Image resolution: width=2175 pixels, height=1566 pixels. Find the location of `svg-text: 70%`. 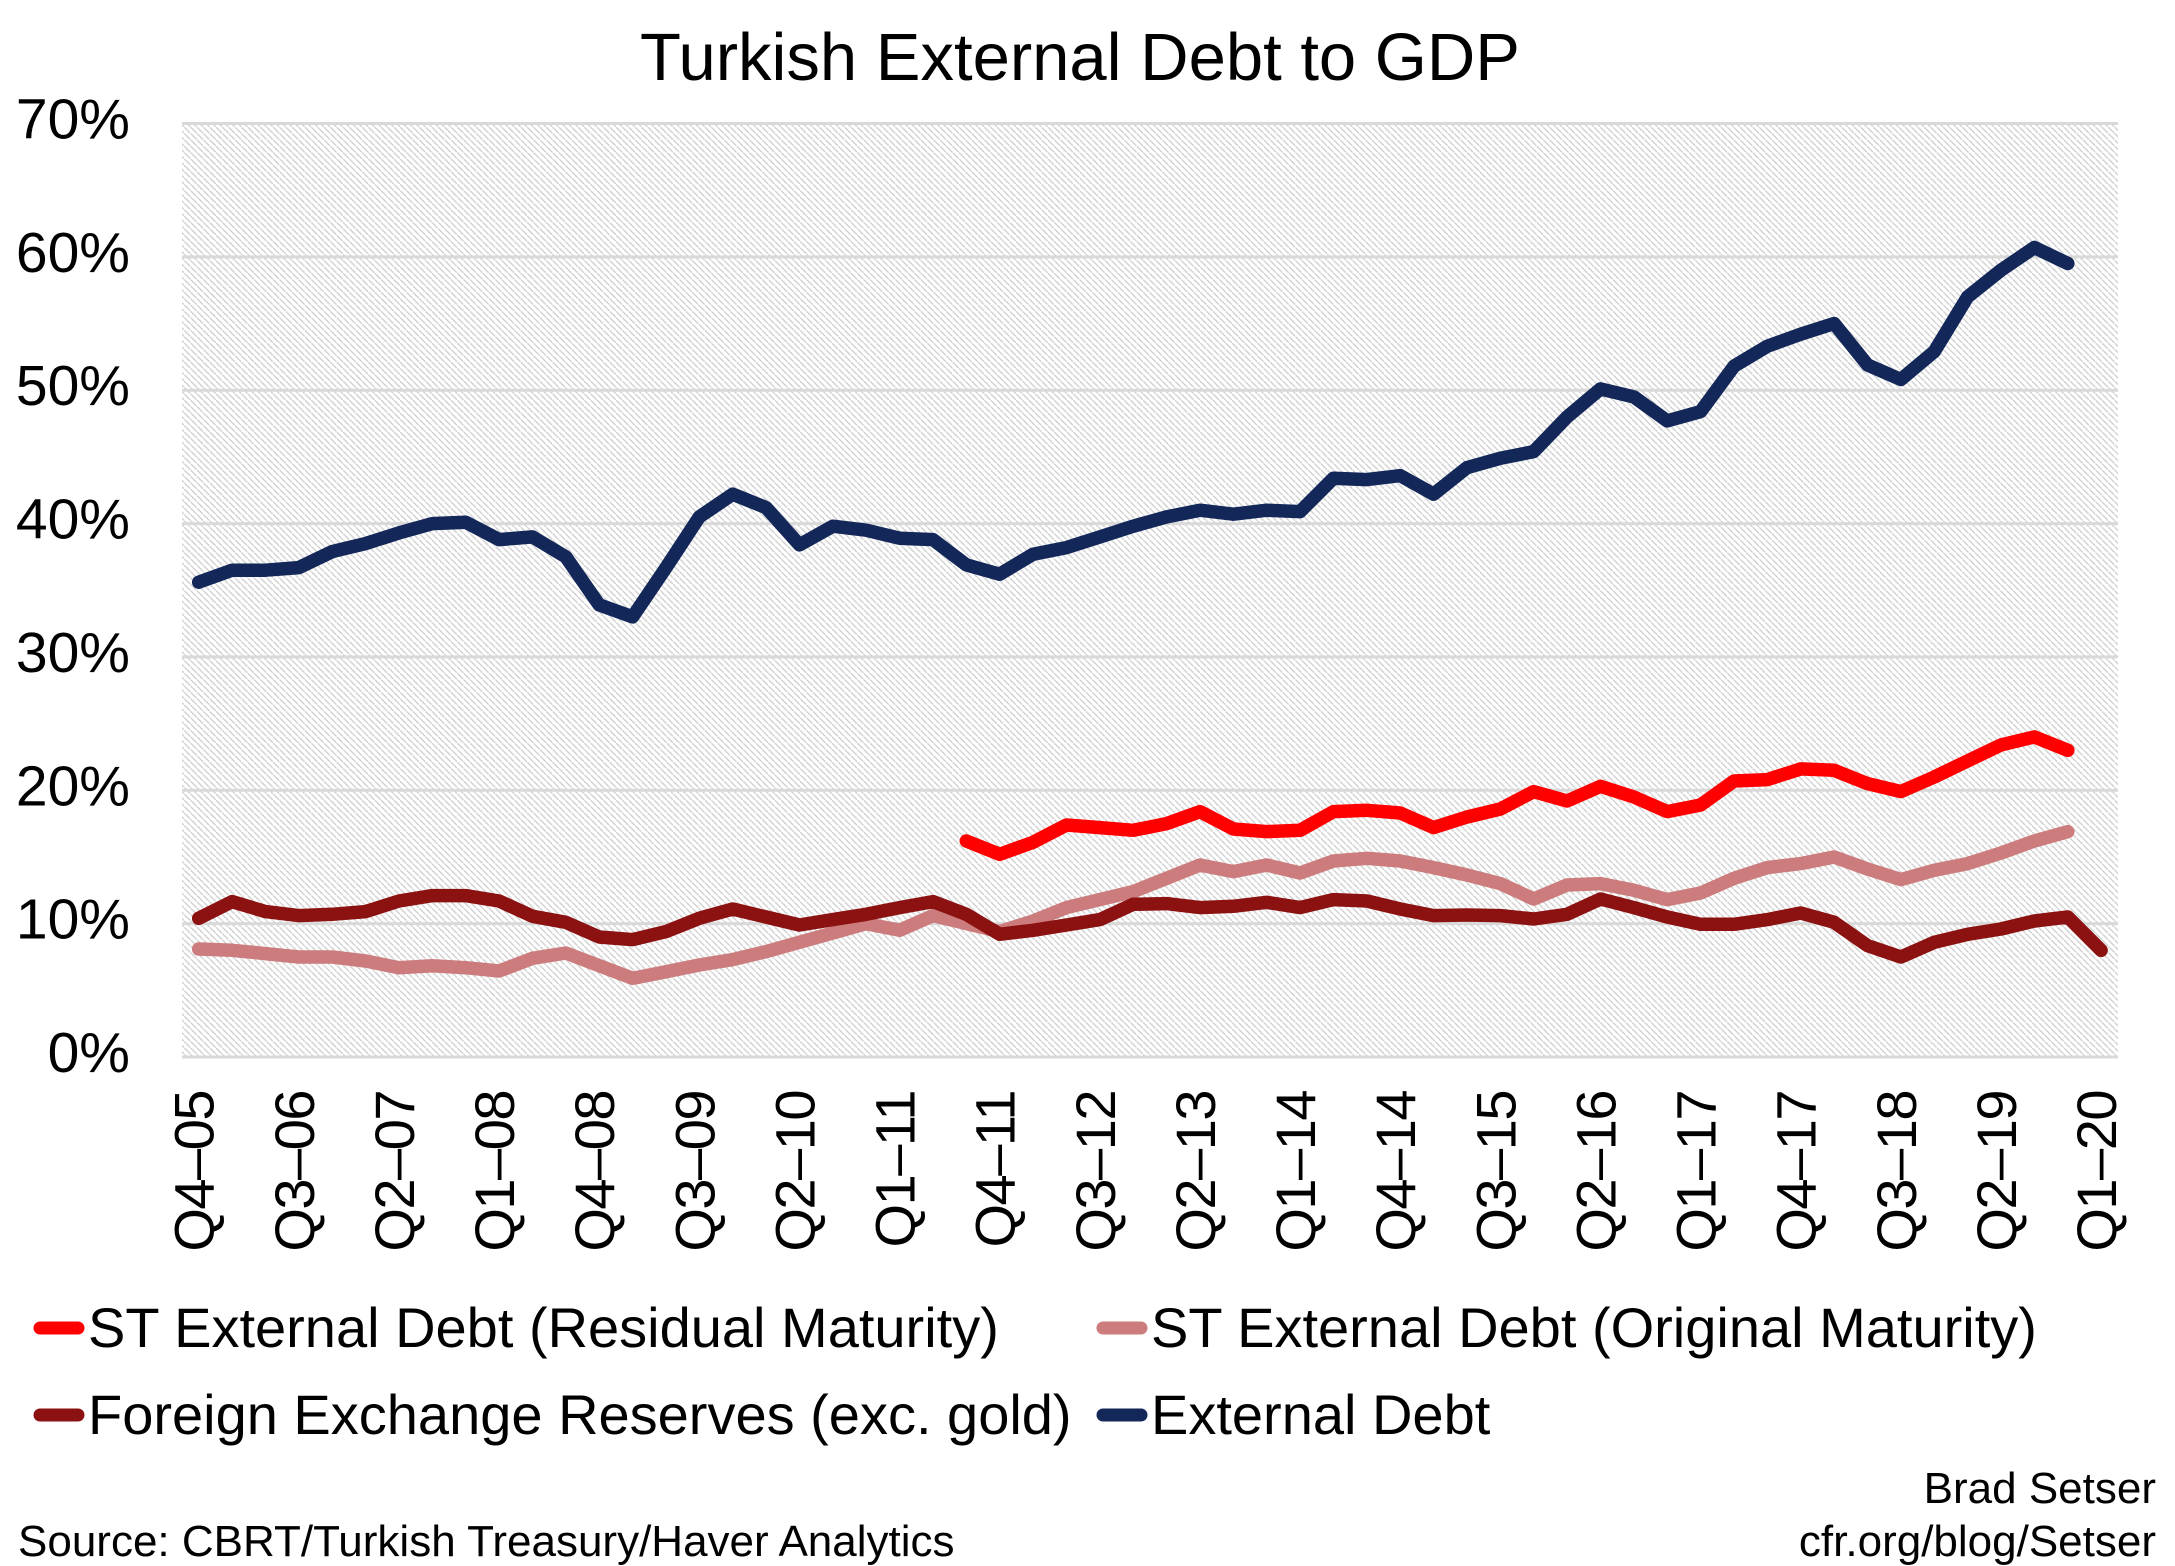

svg-text: 70% is located at coordinates (73, 120).